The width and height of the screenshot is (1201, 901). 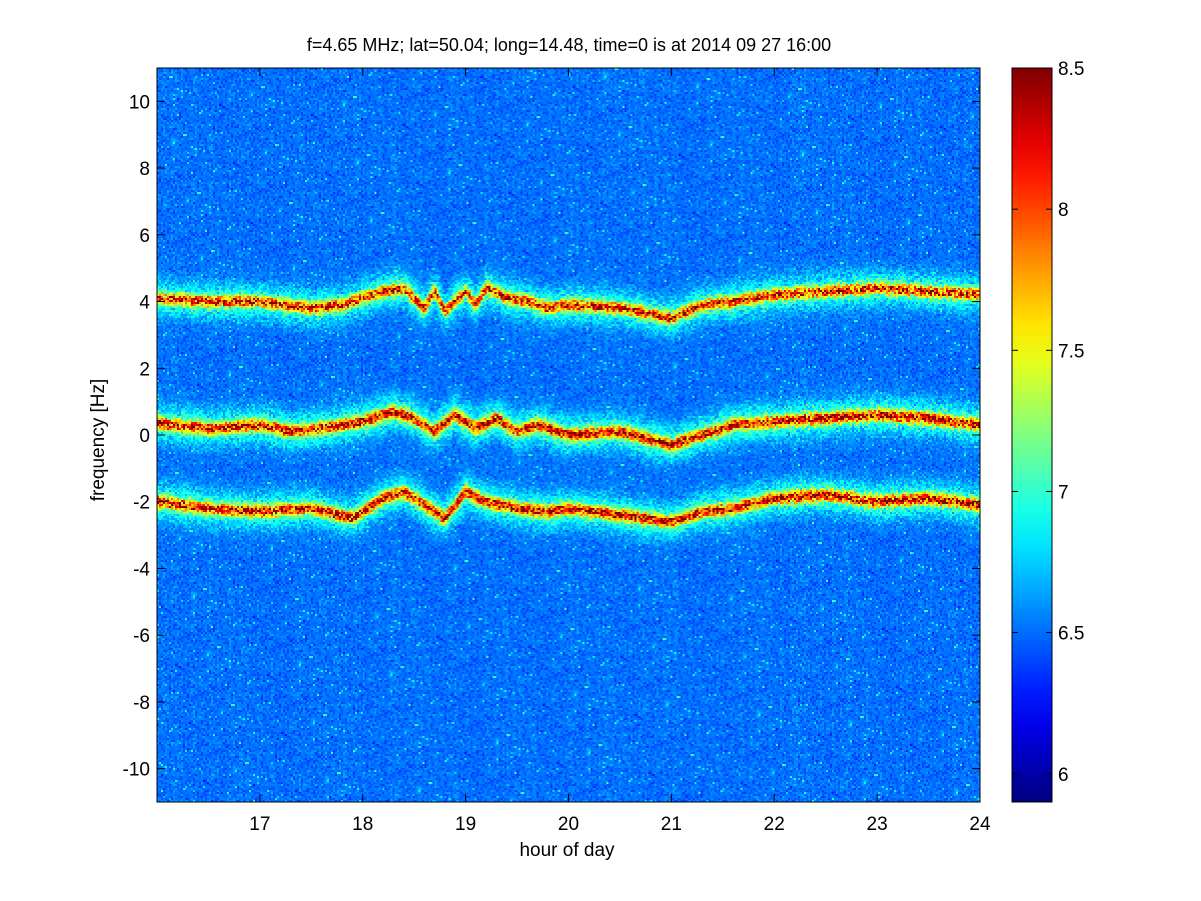 What do you see at coordinates (144, 436) in the screenshot?
I see `y-tick-label: 0` at bounding box center [144, 436].